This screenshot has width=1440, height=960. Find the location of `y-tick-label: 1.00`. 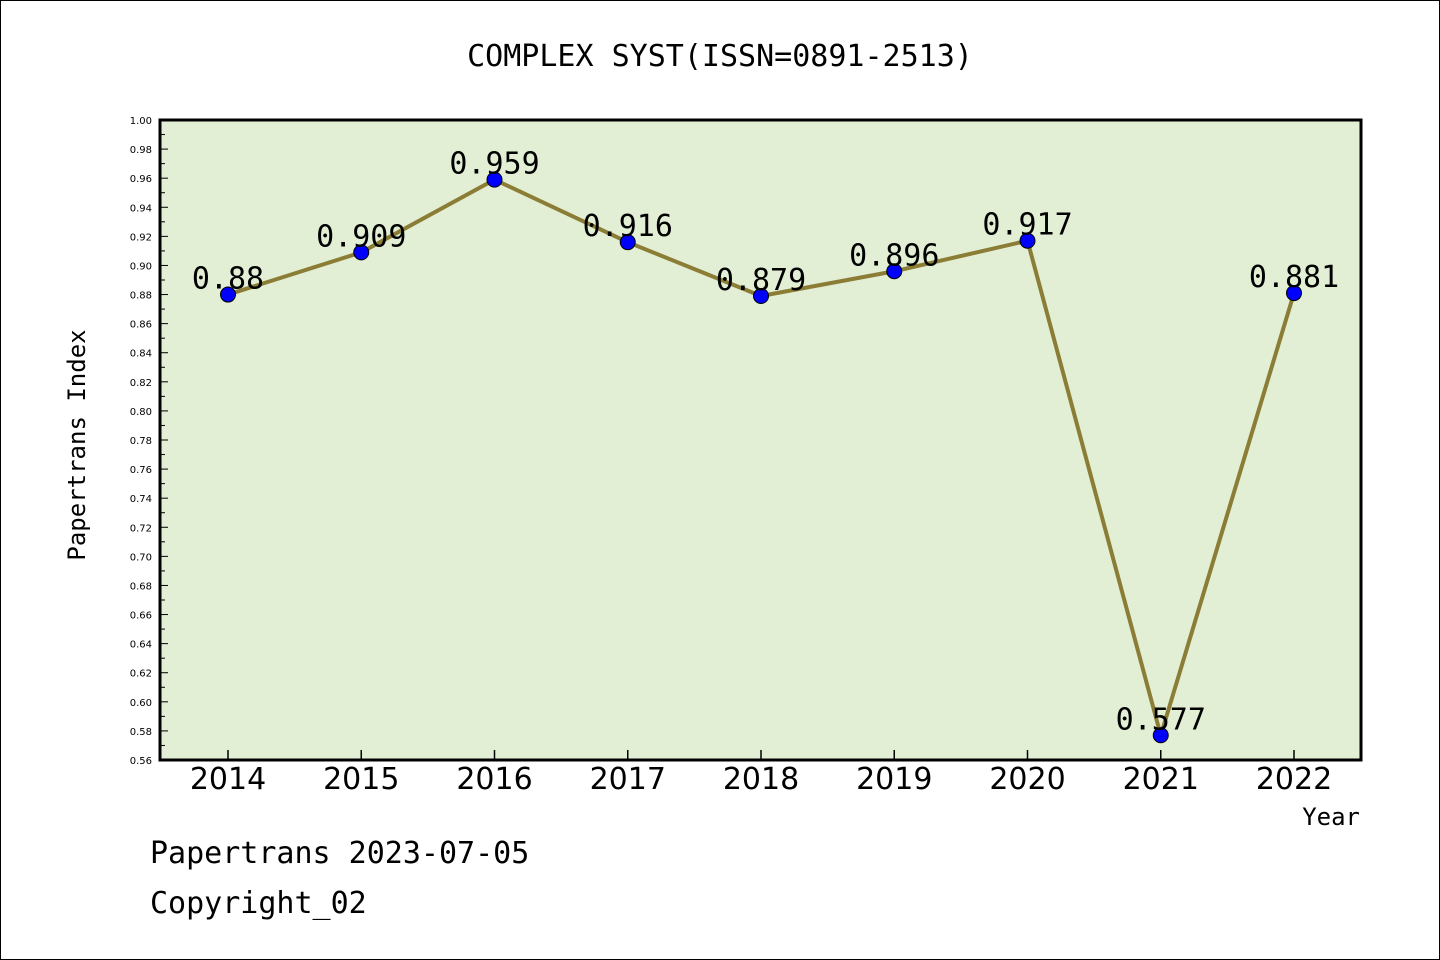

y-tick-label: 1.00 is located at coordinates (141, 121).